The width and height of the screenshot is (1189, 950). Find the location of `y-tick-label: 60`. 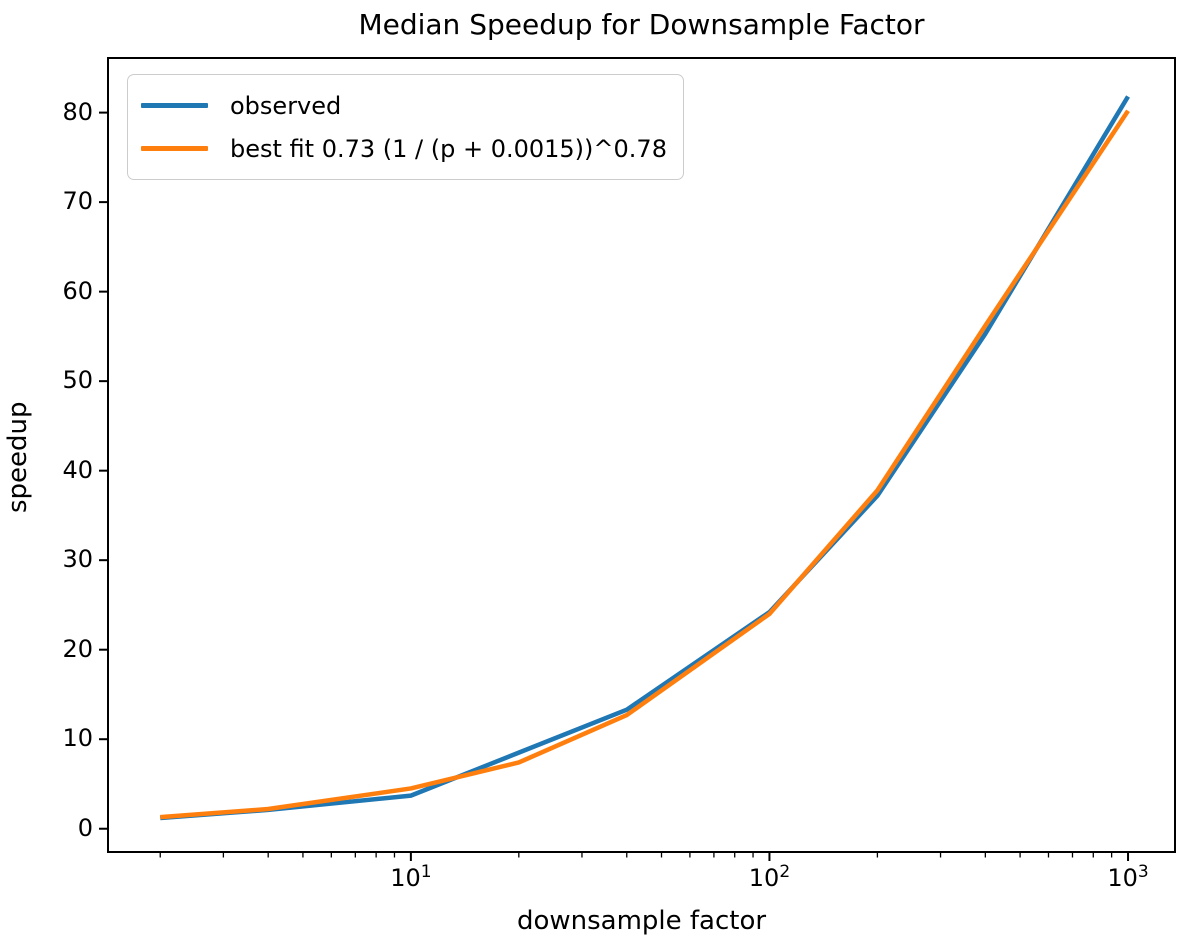

y-tick-label: 60 is located at coordinates (77, 290).